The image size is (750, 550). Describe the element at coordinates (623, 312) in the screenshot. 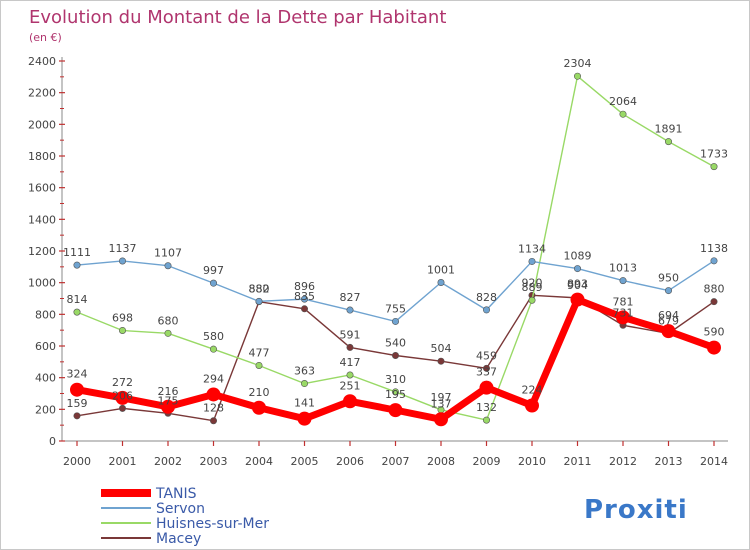

I see `data-label: 731` at that location.